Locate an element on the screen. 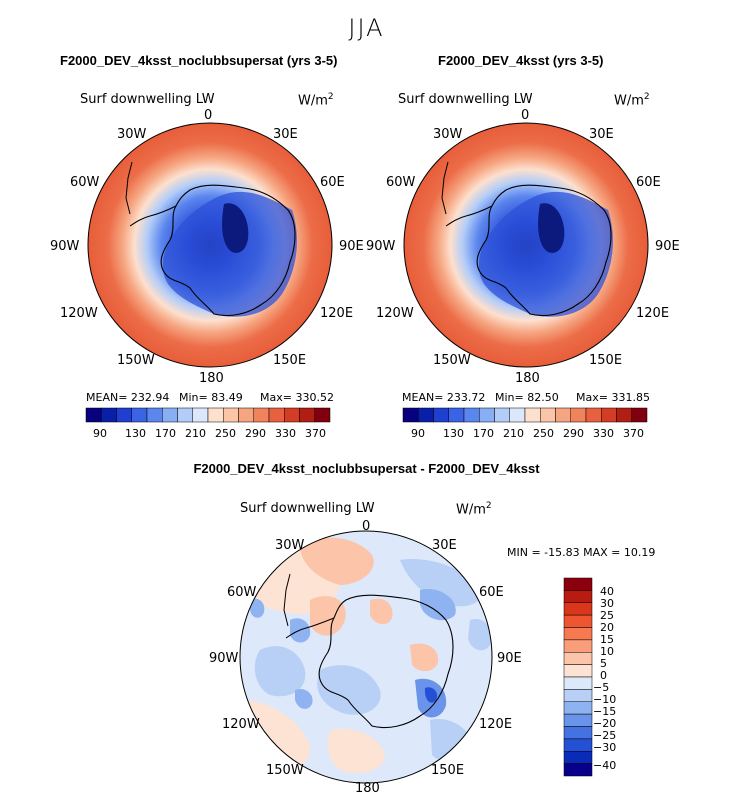 The image size is (733, 798). panel3-cbar-tick: 0 is located at coordinates (603, 675).